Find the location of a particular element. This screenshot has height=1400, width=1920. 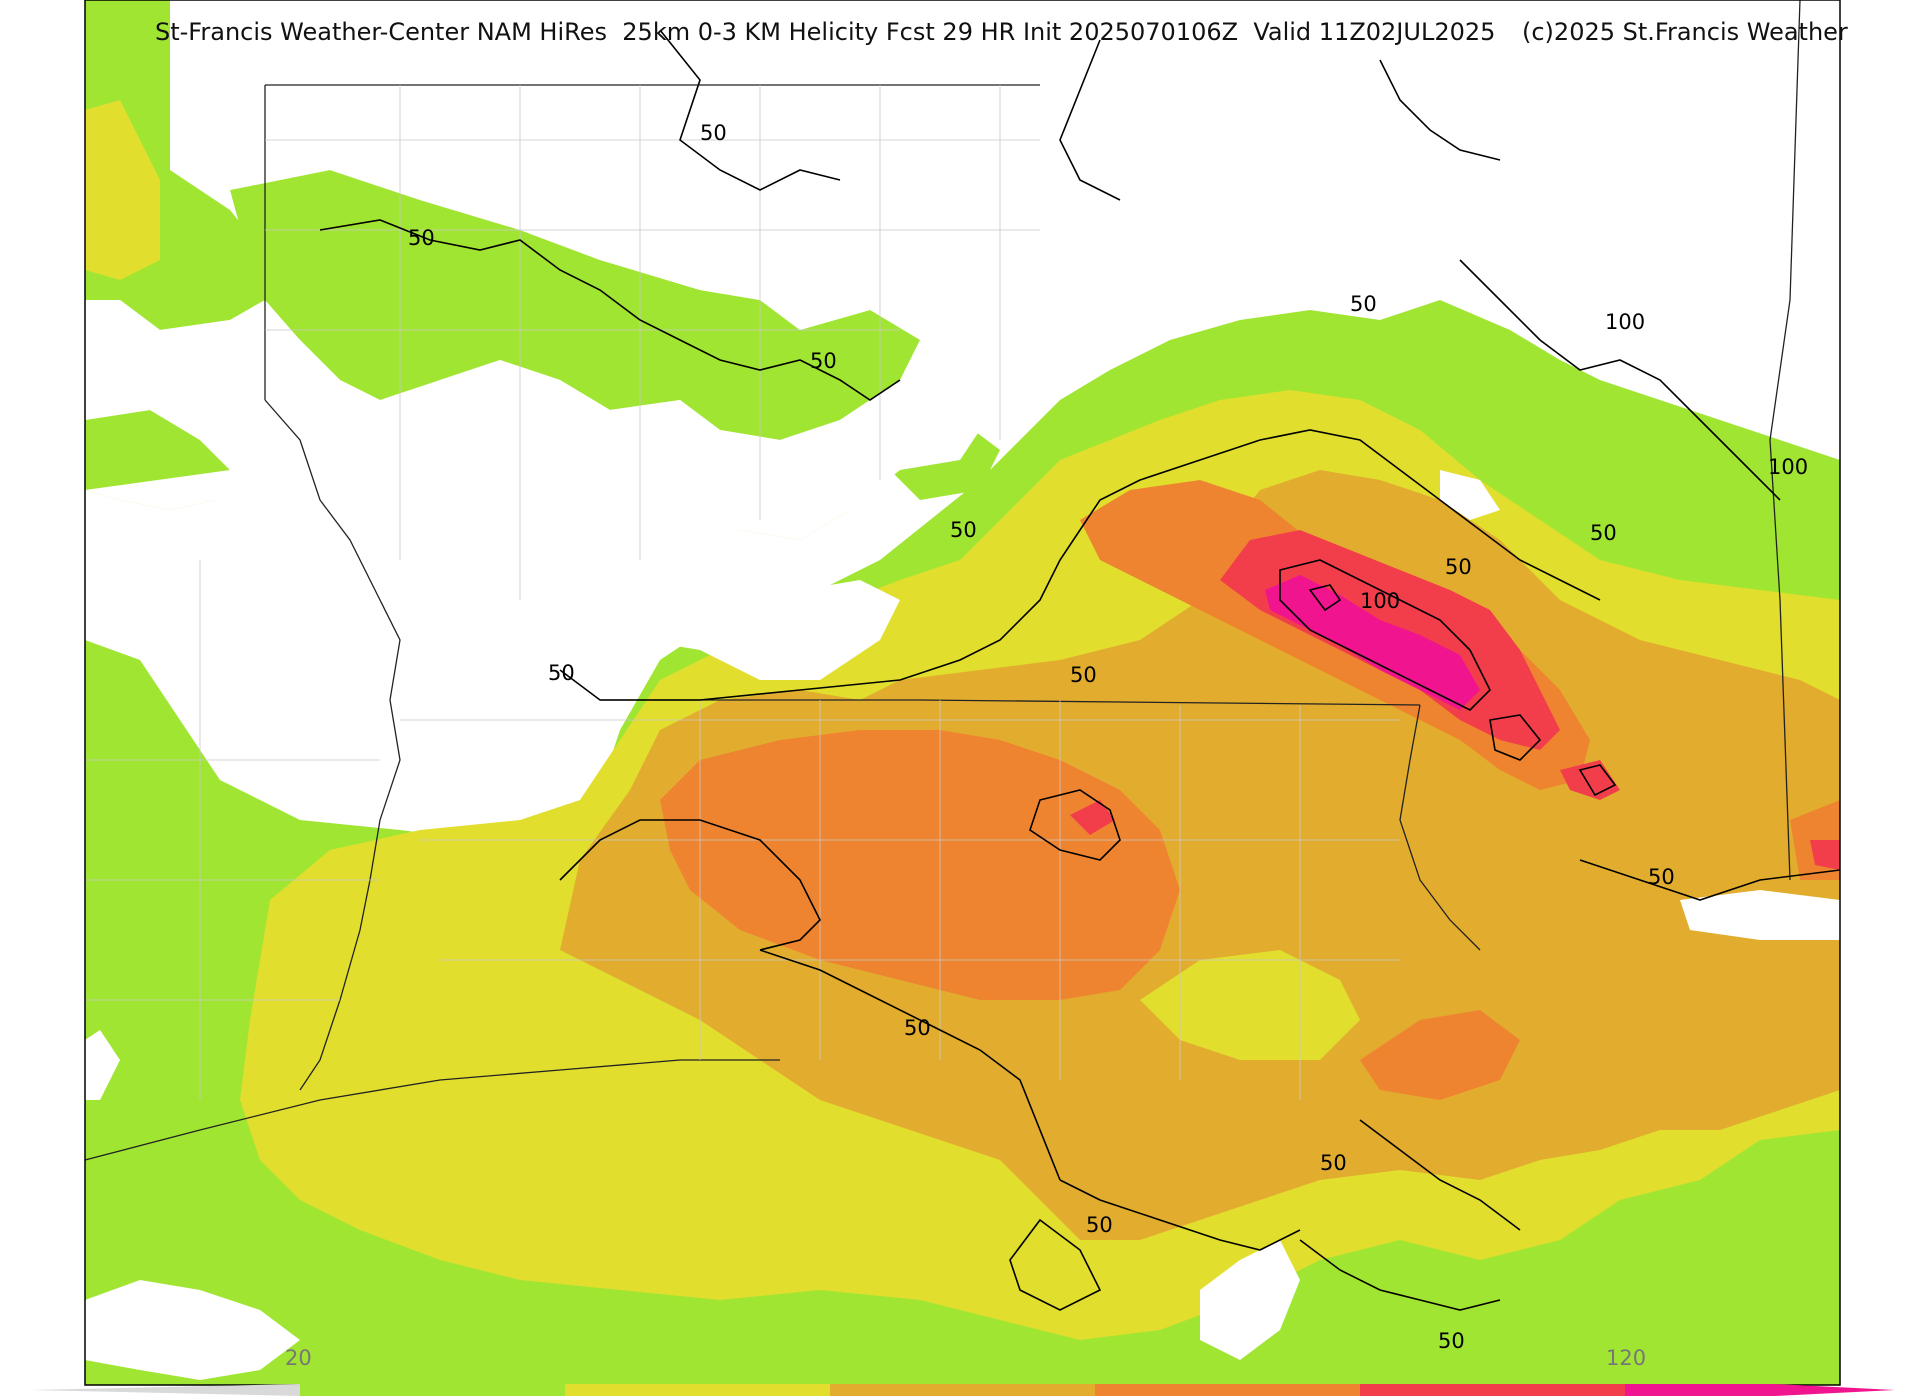

shading-magenta is located at coordinates (1372, 642).